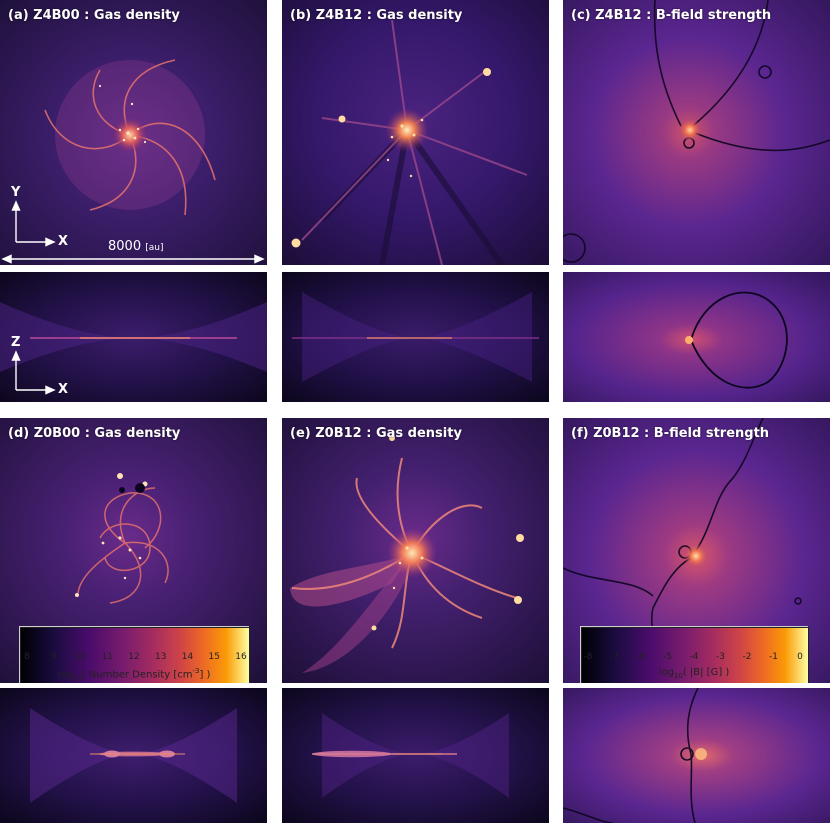 Image resolution: width=830 pixels, height=823 pixels. What do you see at coordinates (154, 248) in the screenshot?
I see `scale-bar-unit: [au]` at bounding box center [154, 248].